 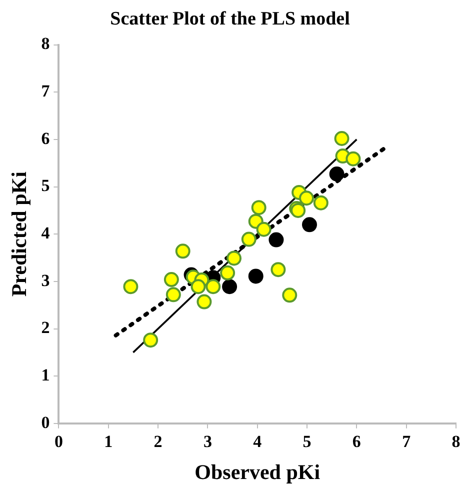 I want to click on y-tick-label: 3, so click(x=45, y=280).